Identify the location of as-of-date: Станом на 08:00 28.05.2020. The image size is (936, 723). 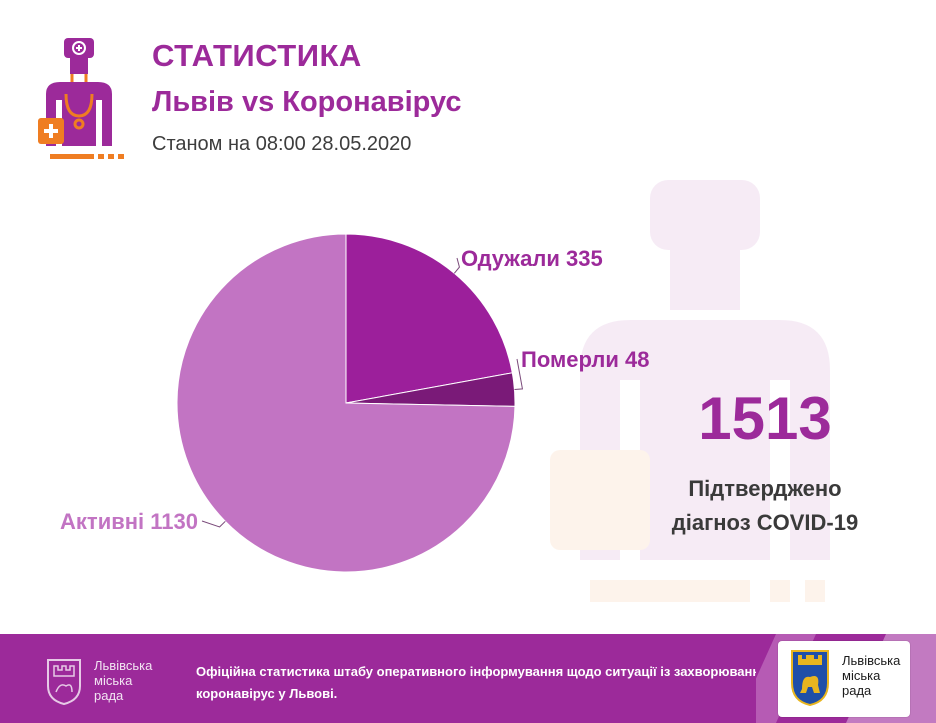
(282, 144).